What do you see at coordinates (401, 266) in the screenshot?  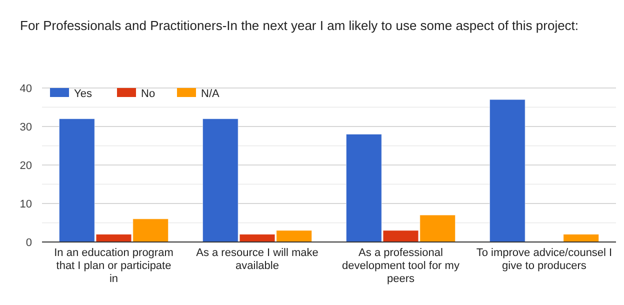 I see `x-tick-label: As a professional development tool for my peers` at bounding box center [401, 266].